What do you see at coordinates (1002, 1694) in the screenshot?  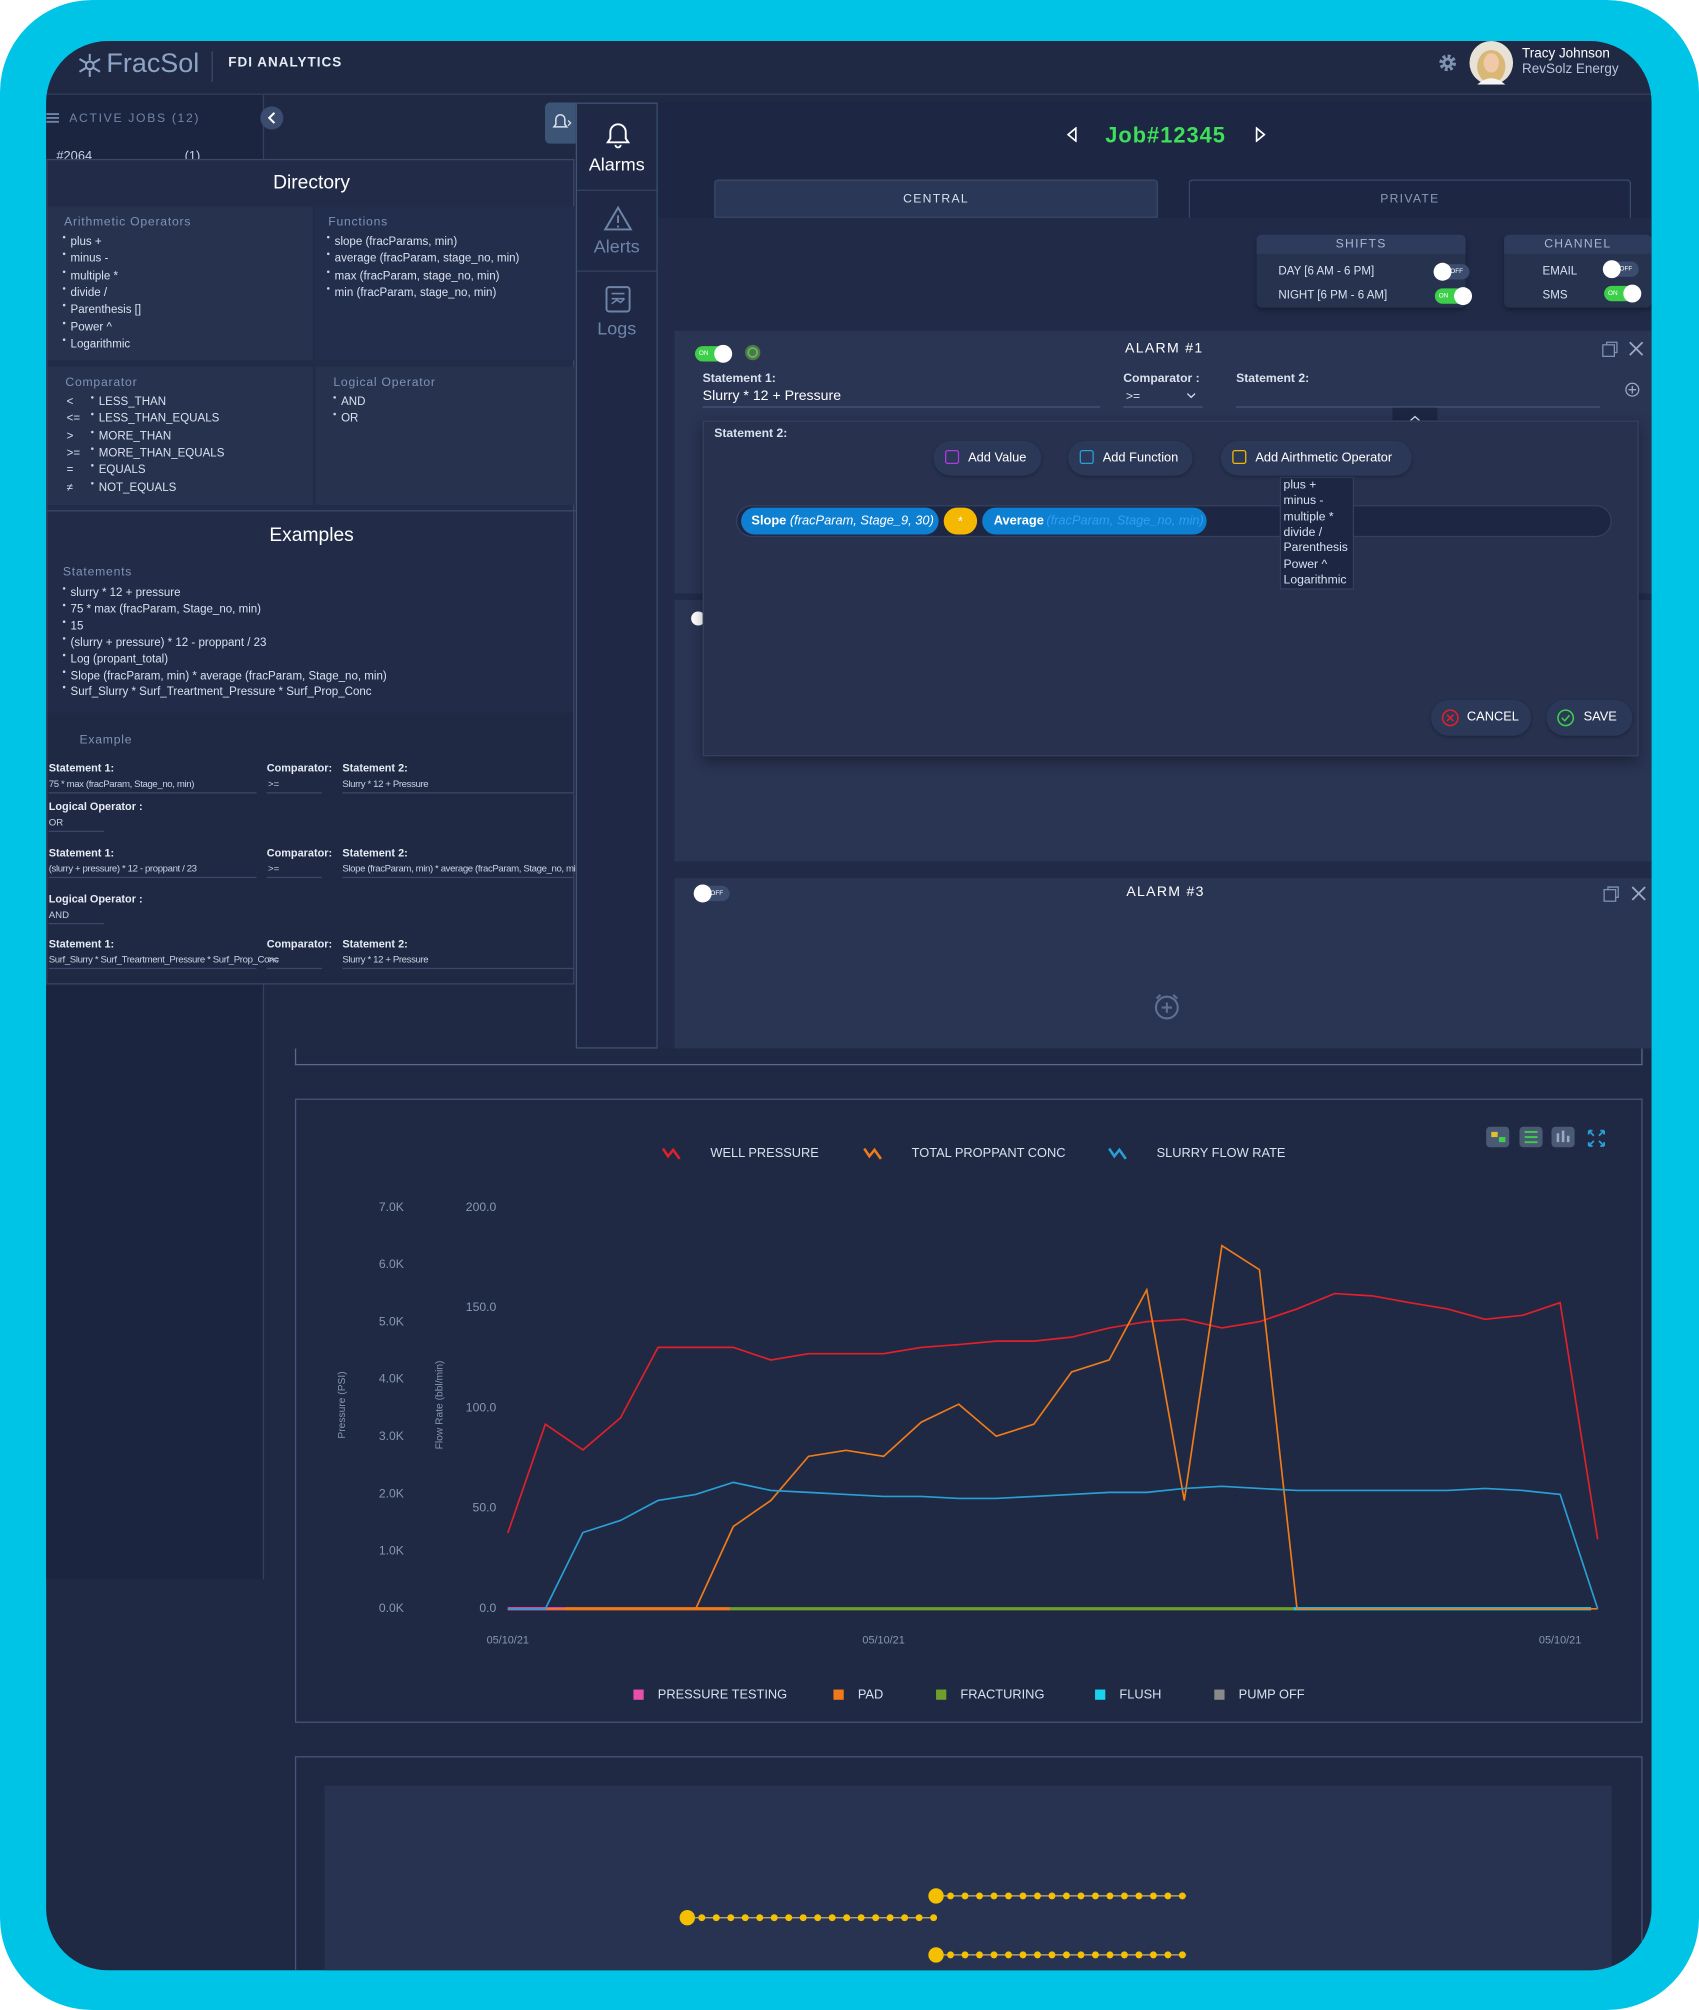 I see `phase-legend-label: FRACTURING` at bounding box center [1002, 1694].